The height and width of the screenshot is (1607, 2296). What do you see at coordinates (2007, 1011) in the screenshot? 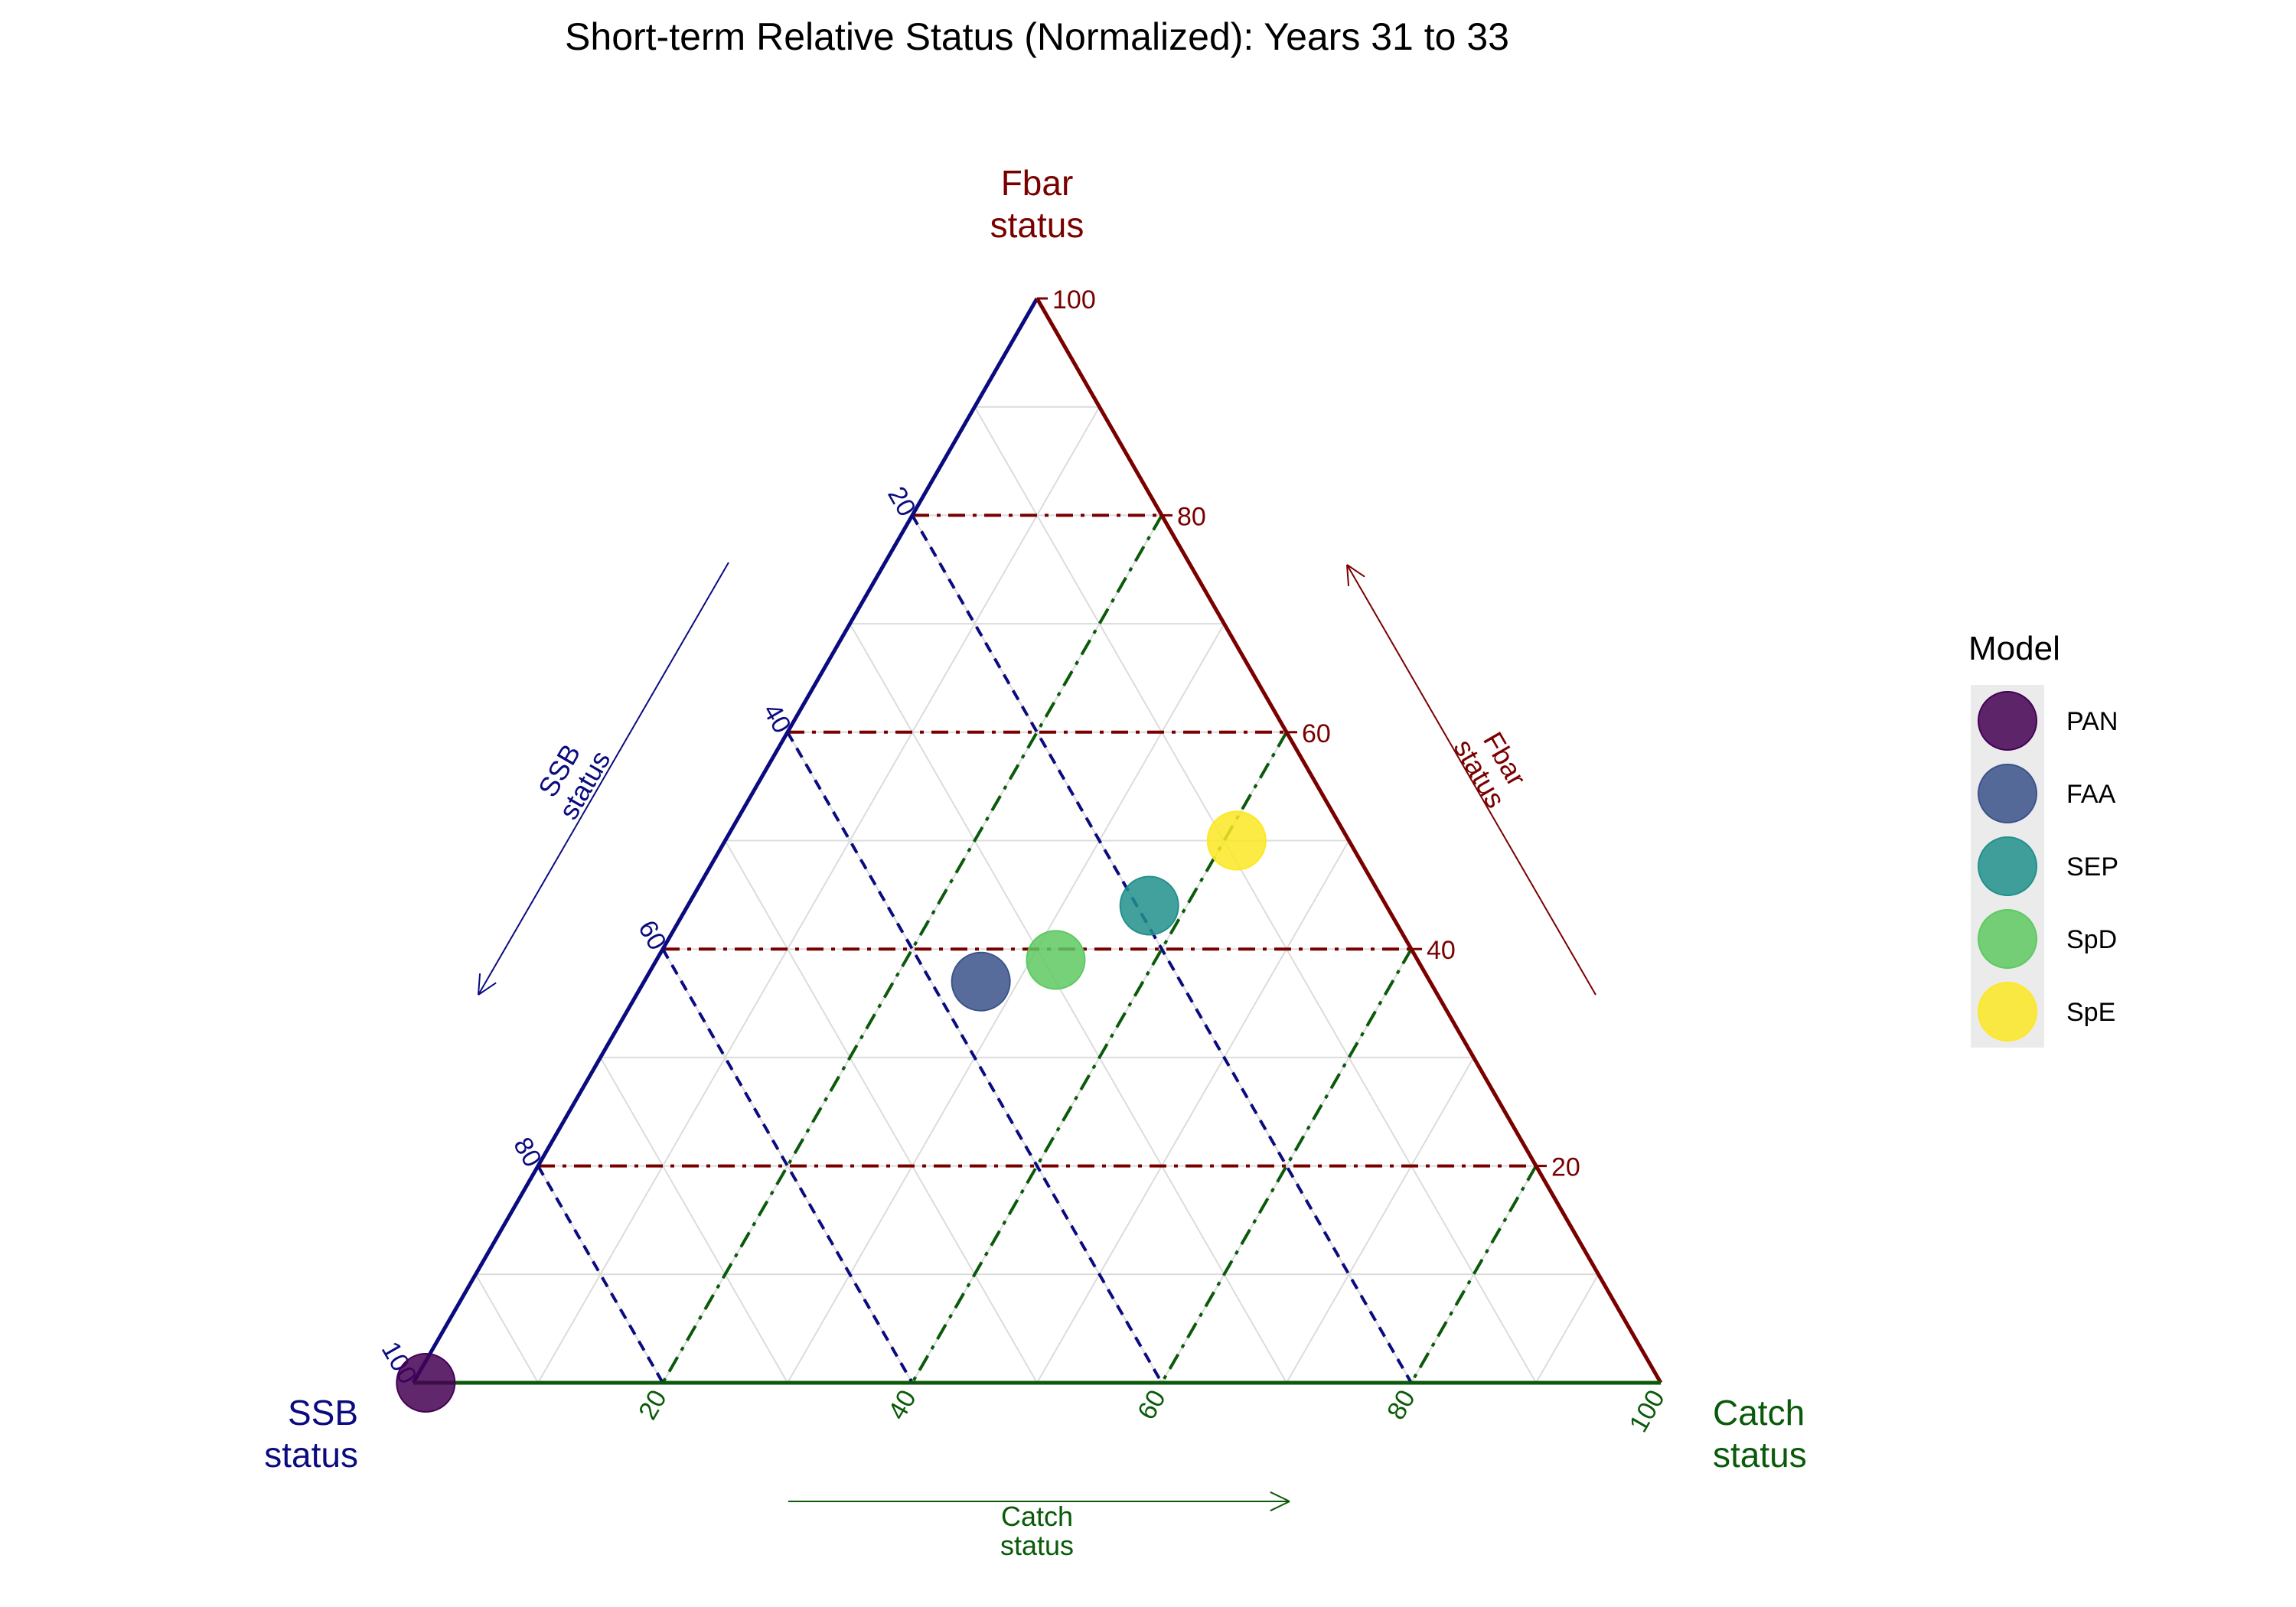
I see `legend-swatch-spe` at bounding box center [2007, 1011].